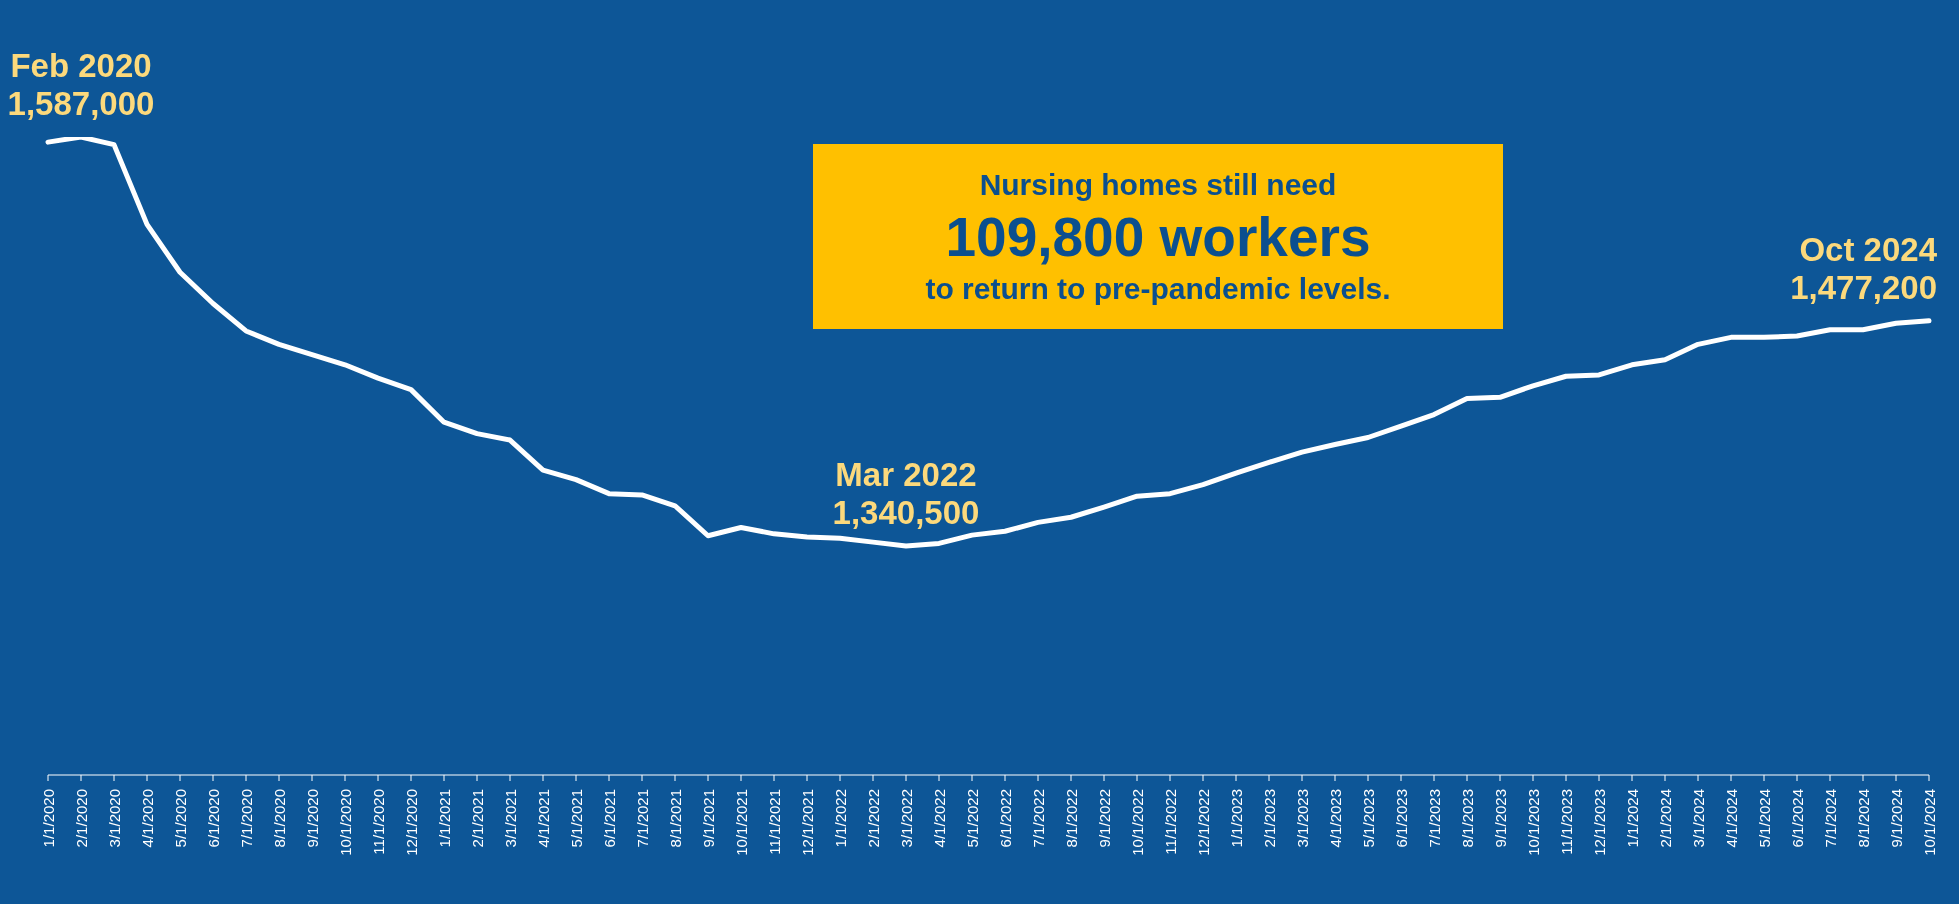 The image size is (1959, 904). What do you see at coordinates (1599, 822) in the screenshot?
I see `x-tick-label: 12/1/2023` at bounding box center [1599, 822].